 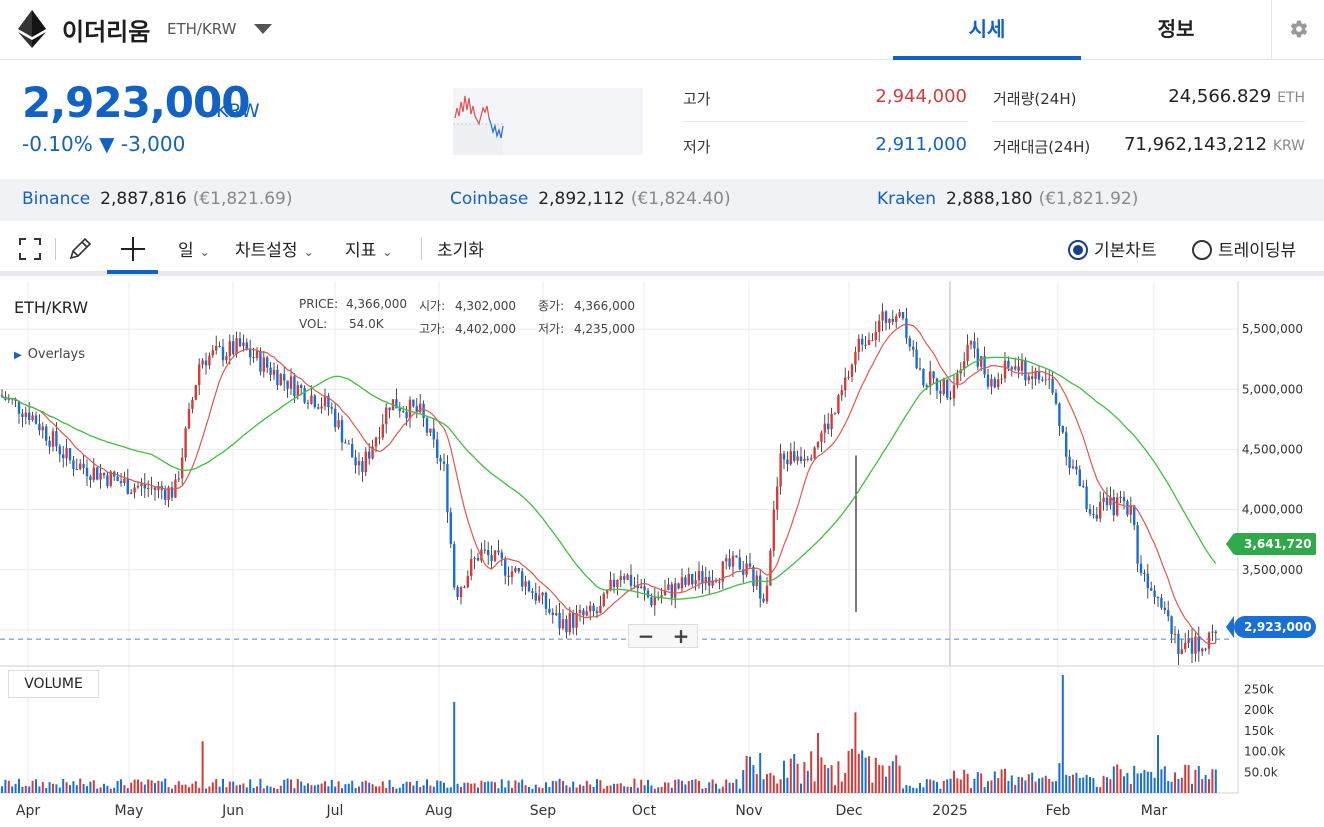 I want to click on reset-button: 초기화, so click(x=460, y=251).